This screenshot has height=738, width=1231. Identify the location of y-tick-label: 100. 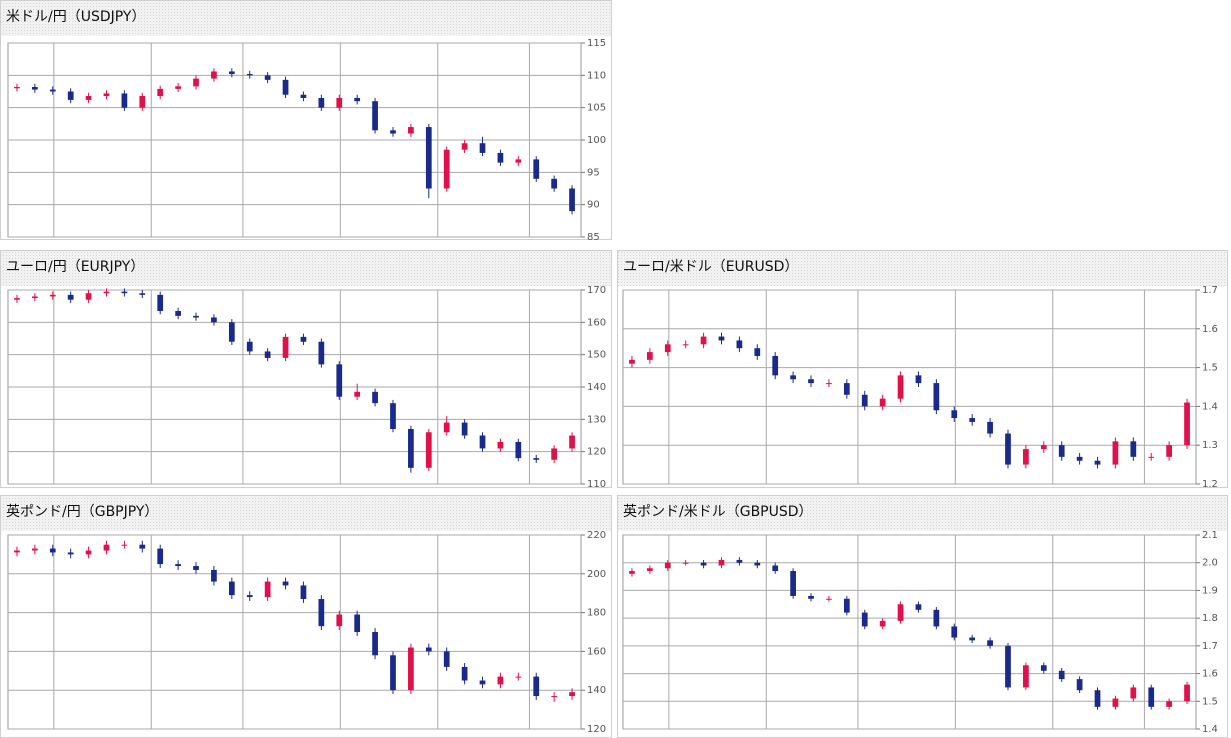
(596, 140).